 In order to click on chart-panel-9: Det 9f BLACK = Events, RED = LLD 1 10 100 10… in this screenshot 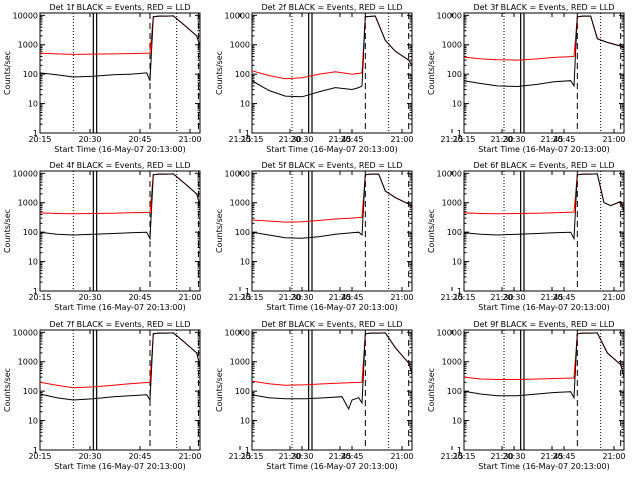, I will do `click(526, 395)`.